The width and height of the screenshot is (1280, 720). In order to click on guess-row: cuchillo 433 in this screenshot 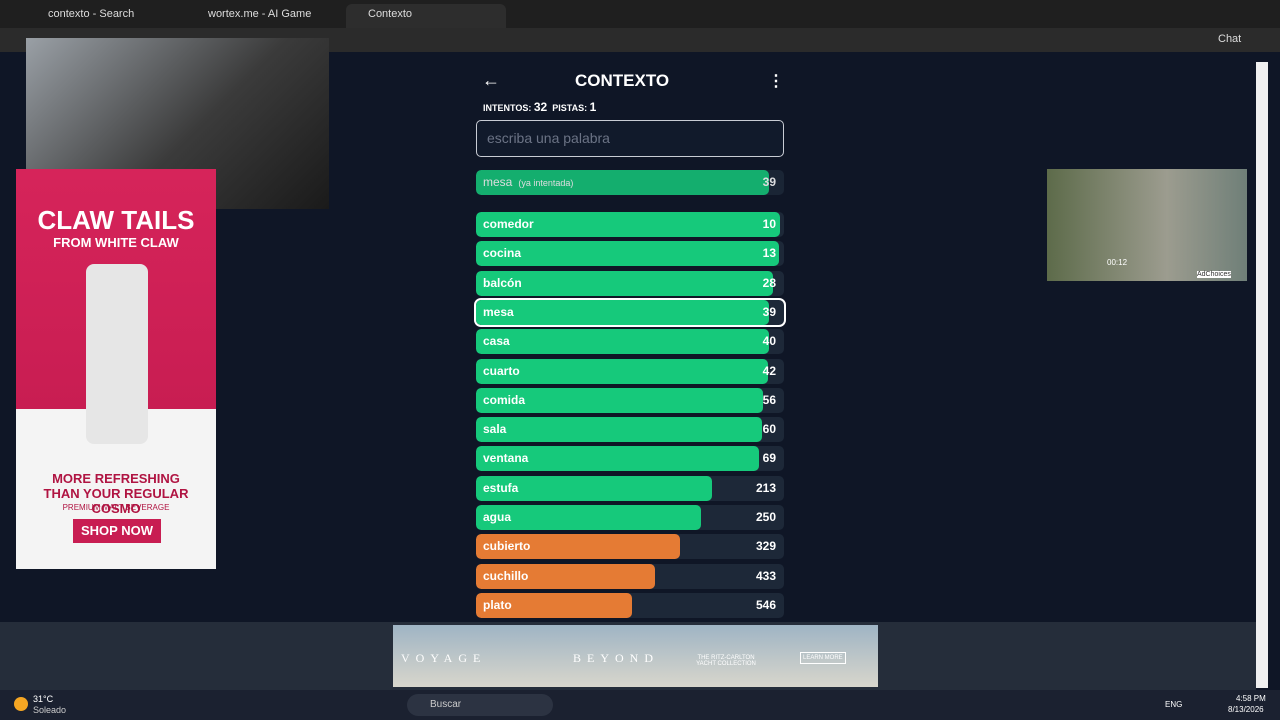, I will do `click(630, 576)`.